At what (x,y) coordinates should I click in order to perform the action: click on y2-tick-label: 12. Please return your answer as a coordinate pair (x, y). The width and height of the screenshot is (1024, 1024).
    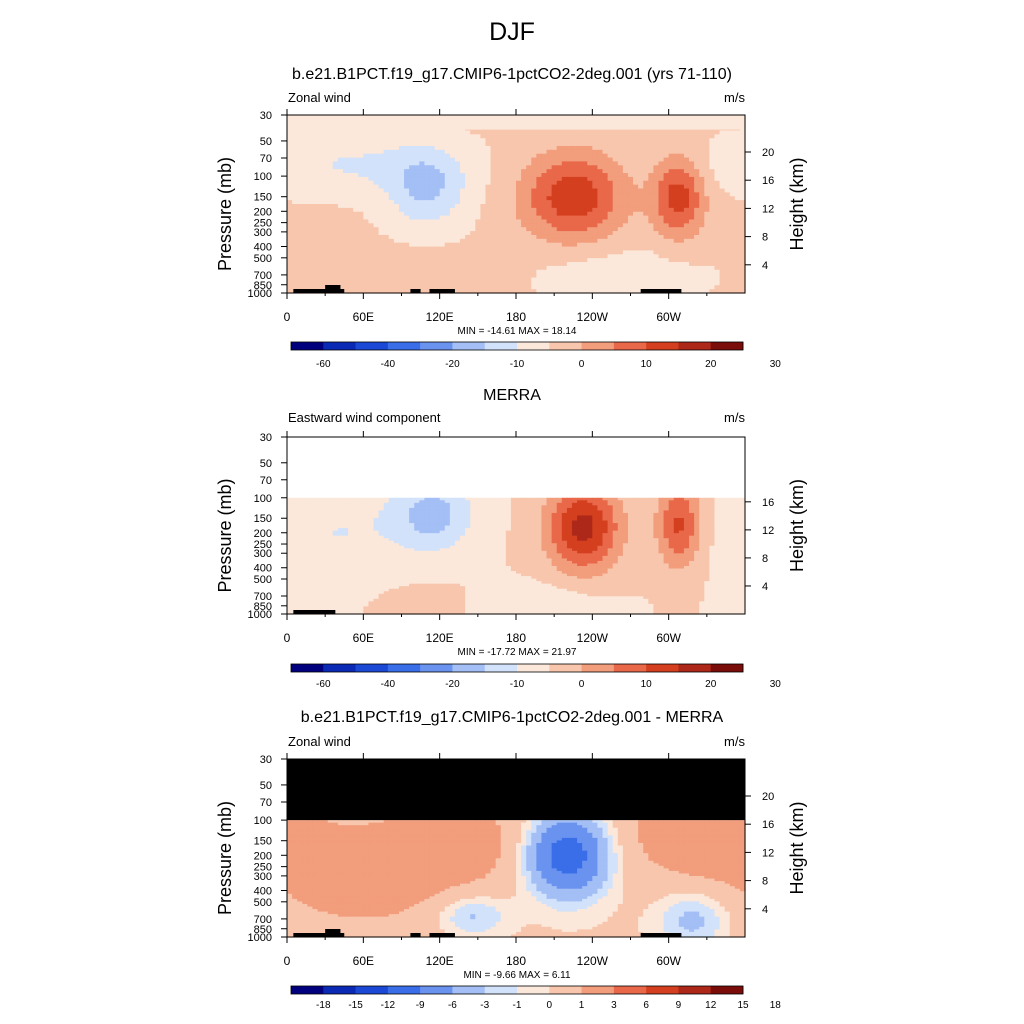
    Looking at the image, I should click on (768, 209).